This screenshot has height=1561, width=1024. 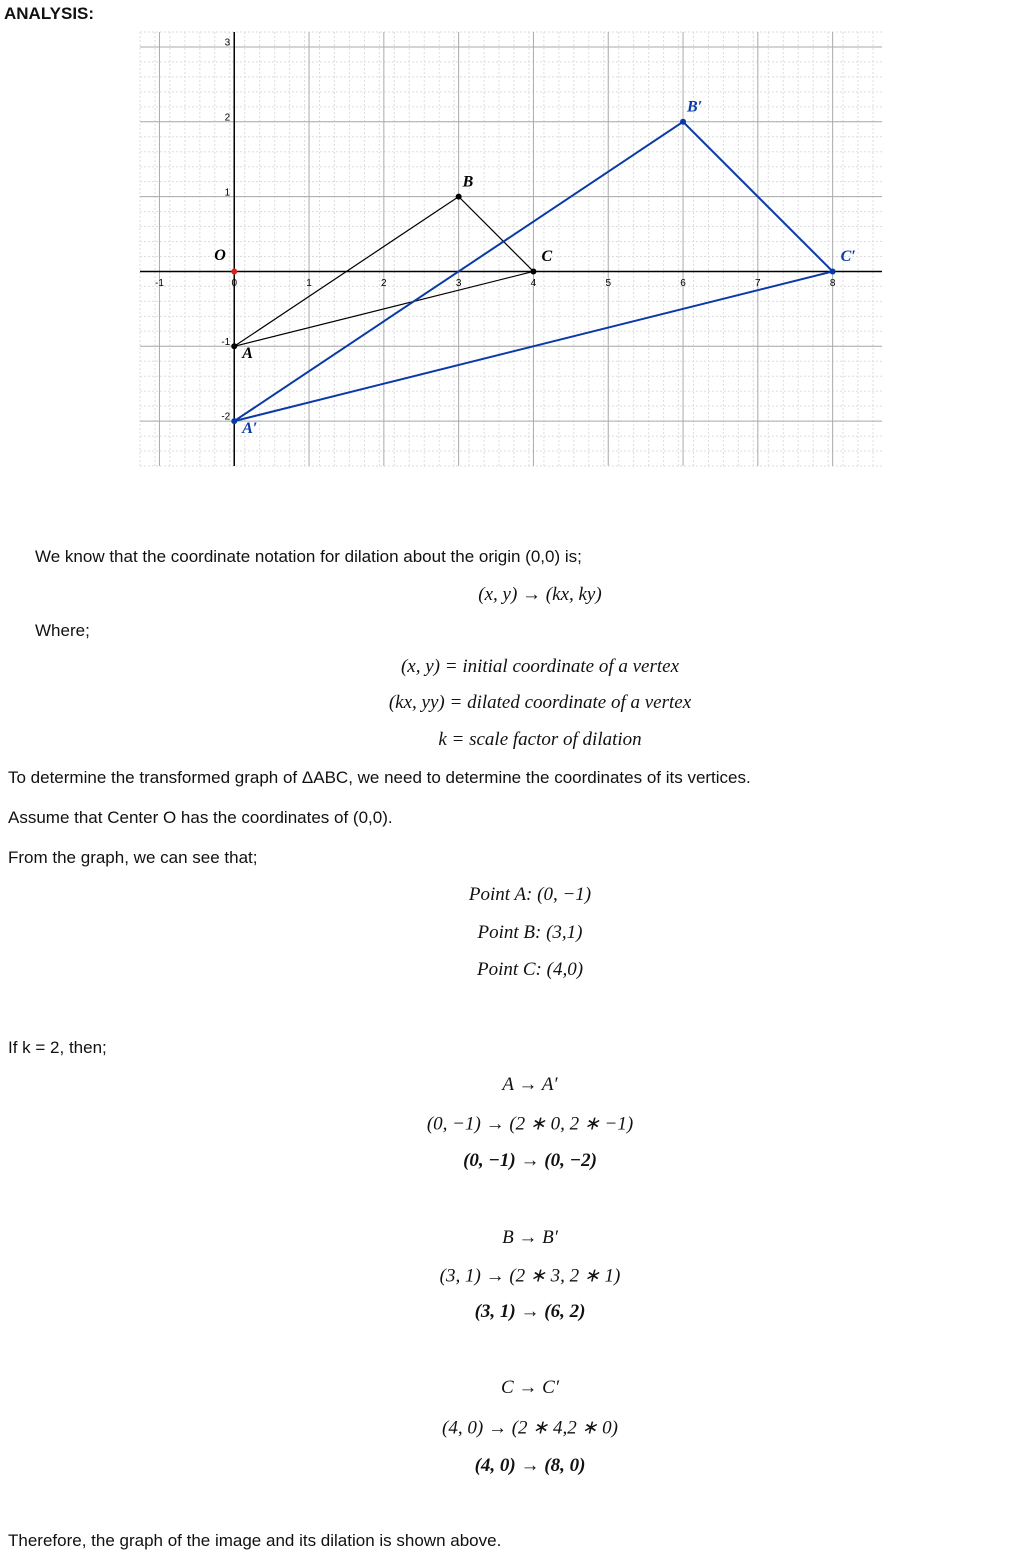 What do you see at coordinates (309, 283) in the screenshot?
I see `x-tick-label: 1` at bounding box center [309, 283].